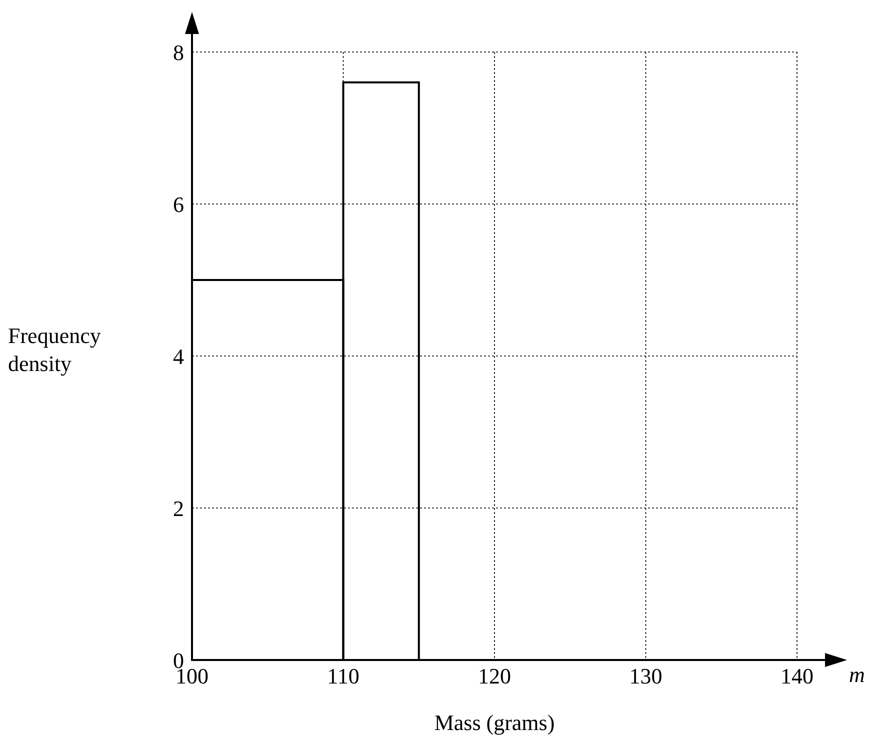 The height and width of the screenshot is (747, 884). I want to click on y-axis-title: Frequency density, so click(55, 350).